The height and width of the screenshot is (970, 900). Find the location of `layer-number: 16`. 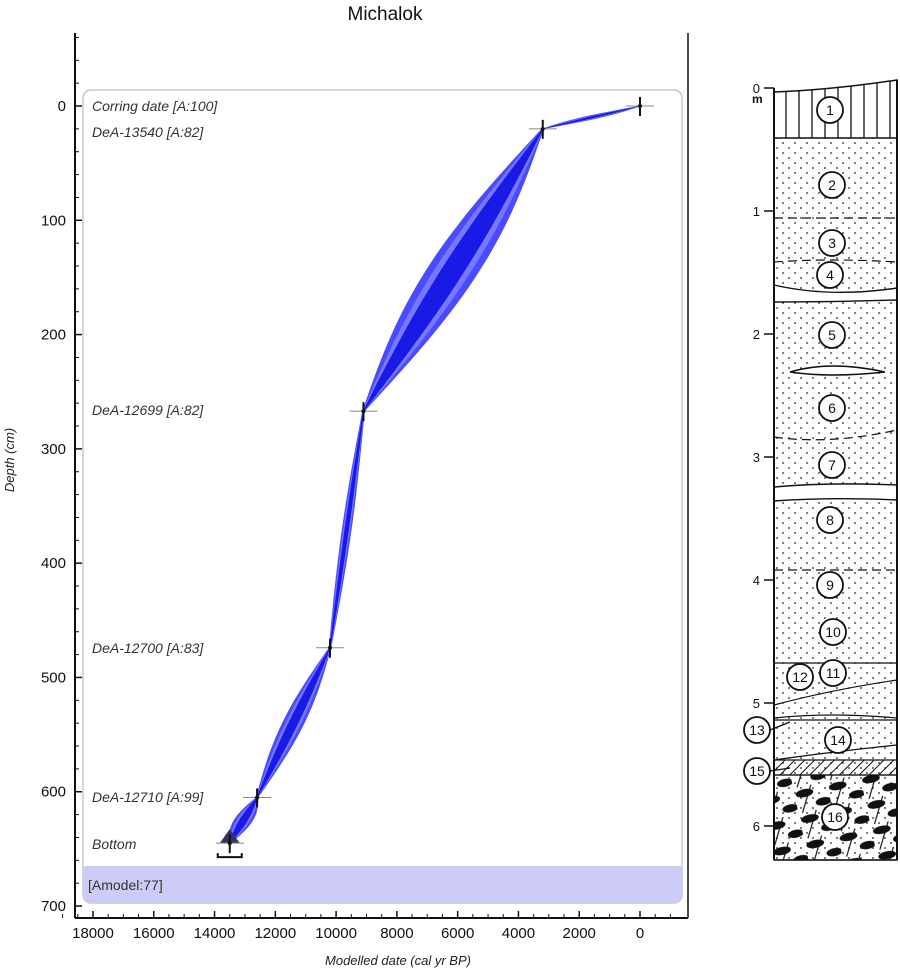

layer-number: 16 is located at coordinates (835, 817).